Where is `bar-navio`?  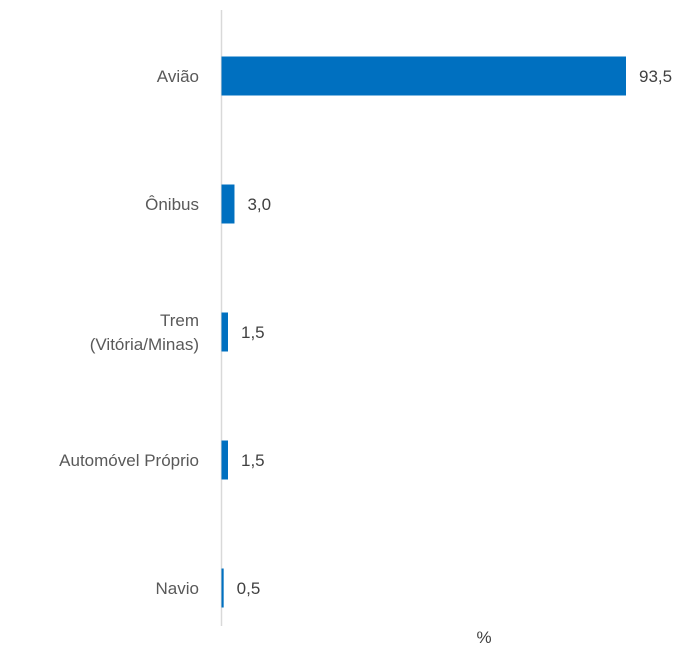
bar-navio is located at coordinates (222, 588).